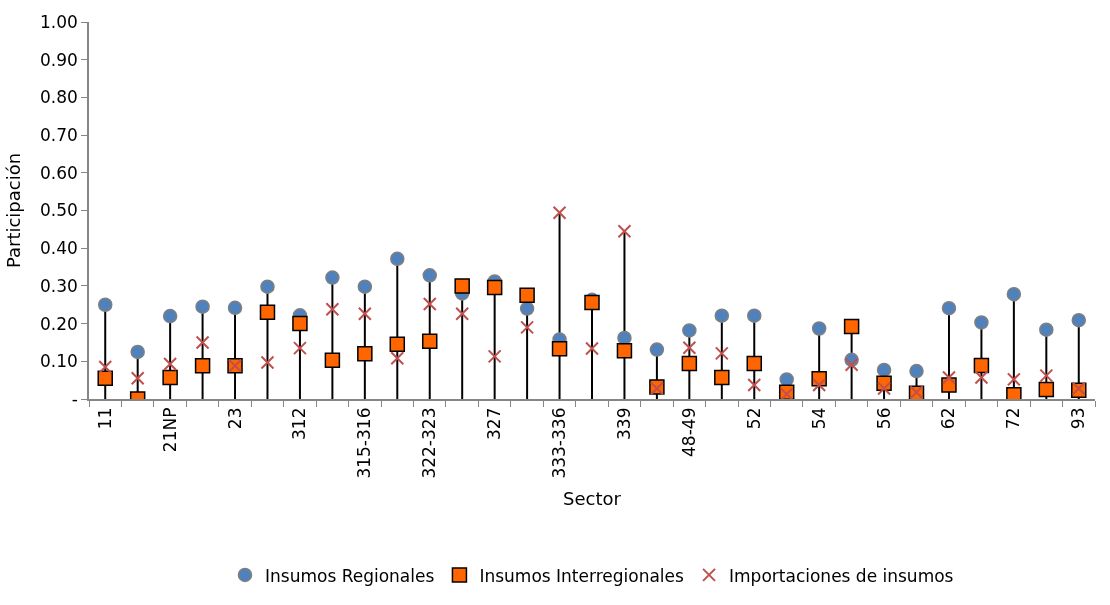  I want to click on y-tick-label: -, so click(74, 398).